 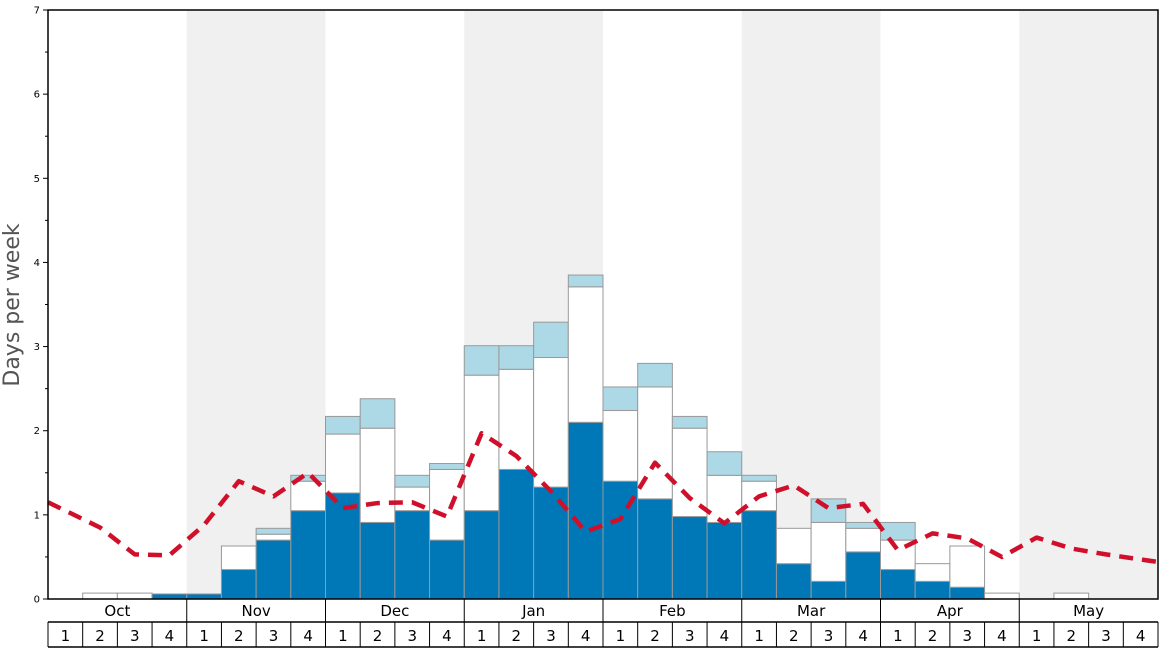 I want to click on week-label-feb-2: 2, so click(x=655, y=636).